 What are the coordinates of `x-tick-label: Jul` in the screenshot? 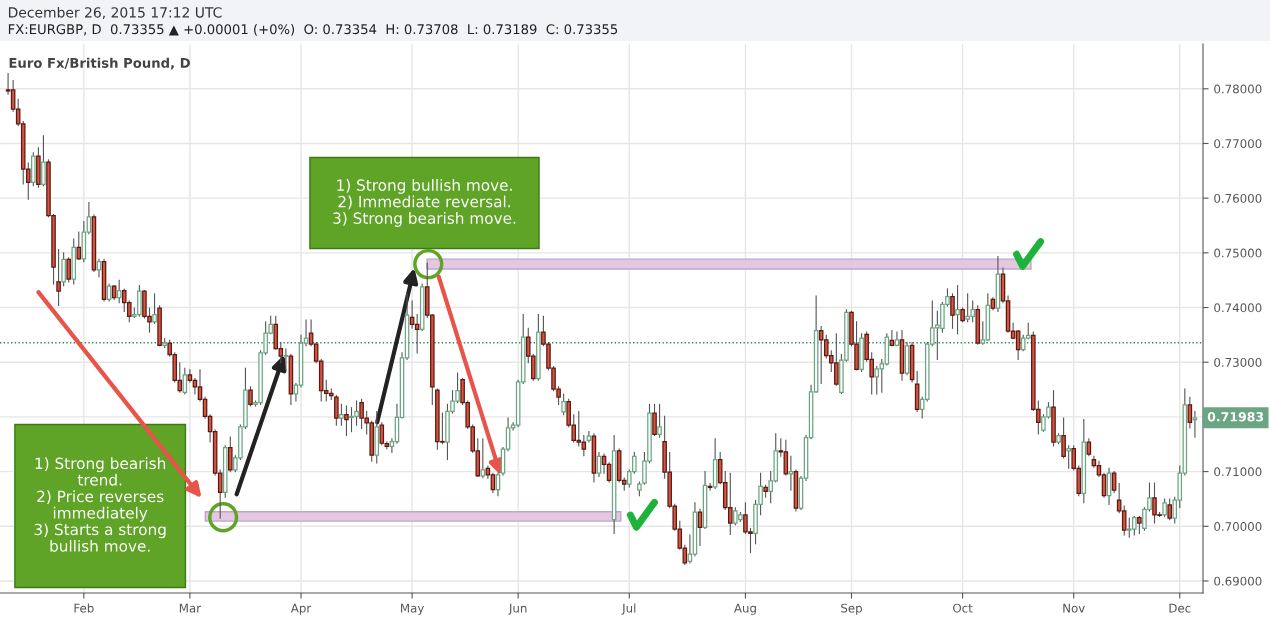 It's located at (628, 609).